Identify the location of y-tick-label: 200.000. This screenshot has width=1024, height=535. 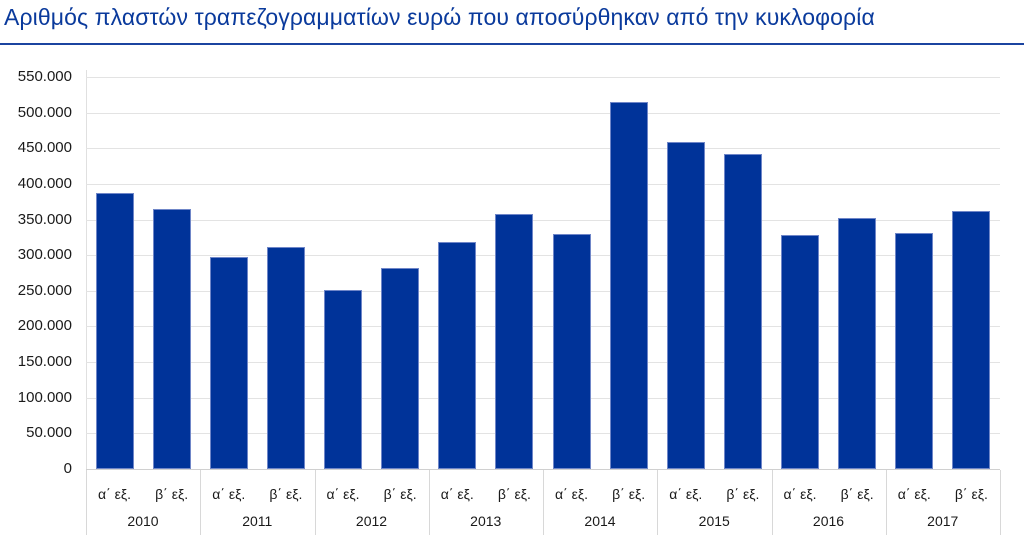
(44, 326).